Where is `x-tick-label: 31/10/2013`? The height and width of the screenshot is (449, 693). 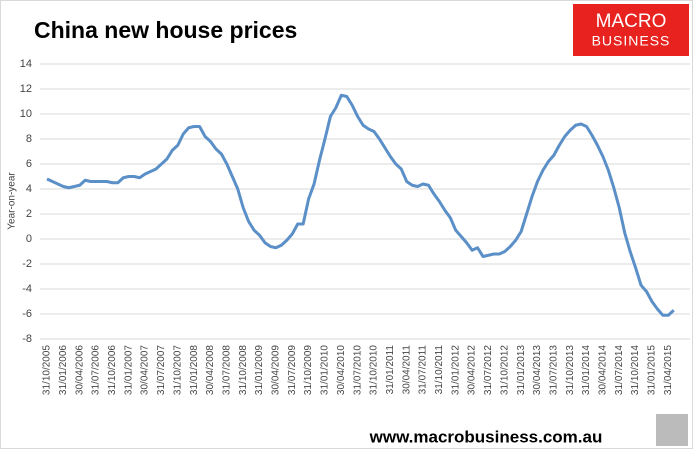 x-tick-label: 31/10/2013 is located at coordinates (570, 370).